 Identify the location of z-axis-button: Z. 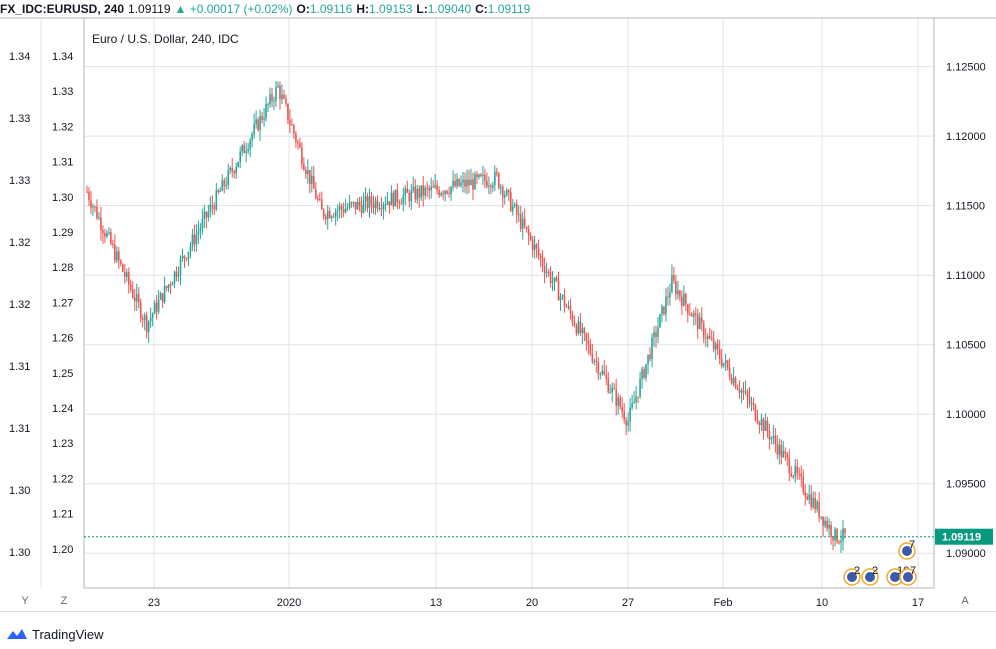
(64, 601).